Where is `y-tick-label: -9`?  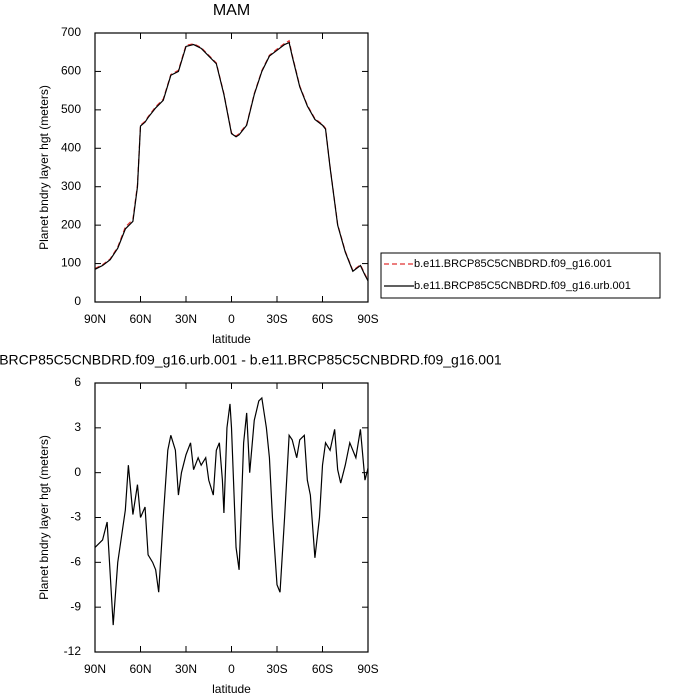 y-tick-label: -9 is located at coordinates (75, 606).